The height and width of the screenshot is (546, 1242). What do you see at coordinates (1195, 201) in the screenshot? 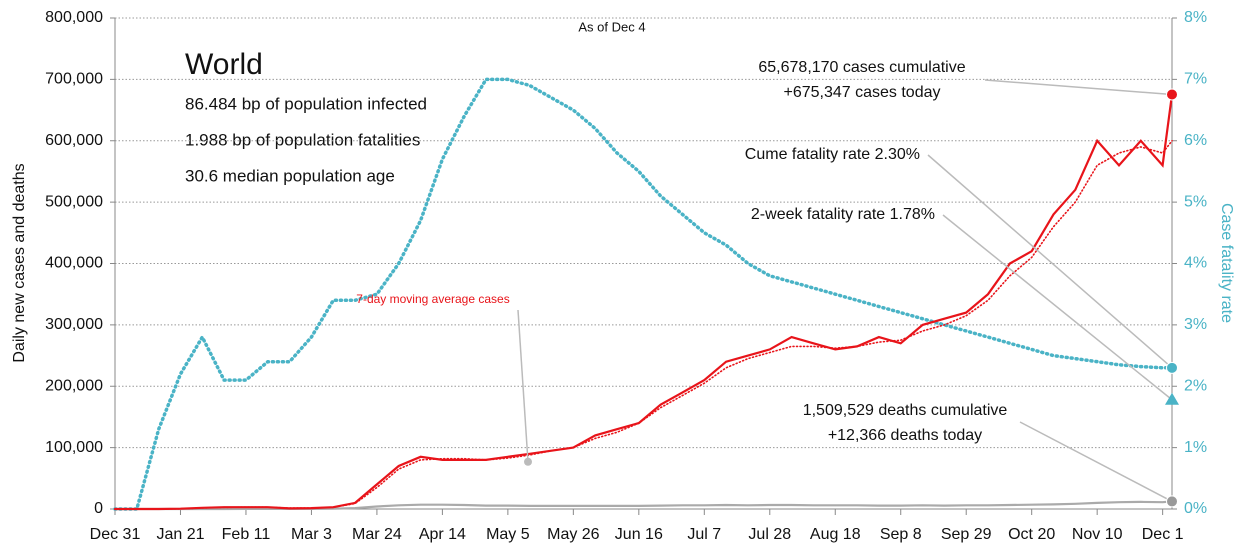
I see `y2-tick-label: 5%` at bounding box center [1195, 201].